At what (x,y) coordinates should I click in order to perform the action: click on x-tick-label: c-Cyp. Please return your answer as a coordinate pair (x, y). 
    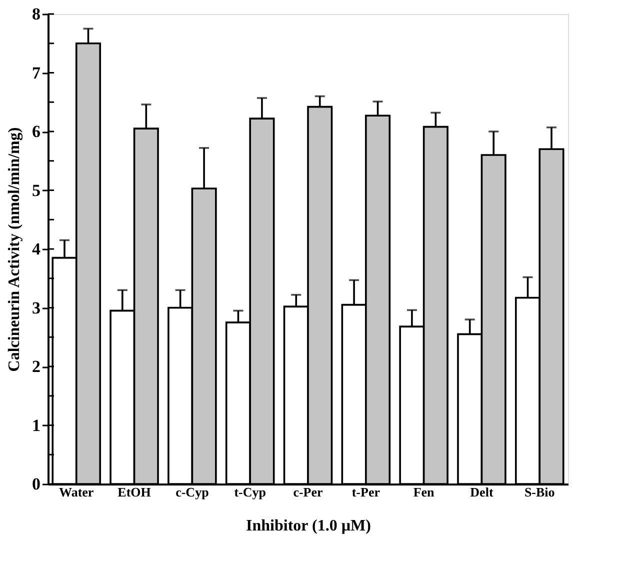
    Looking at the image, I should click on (192, 492).